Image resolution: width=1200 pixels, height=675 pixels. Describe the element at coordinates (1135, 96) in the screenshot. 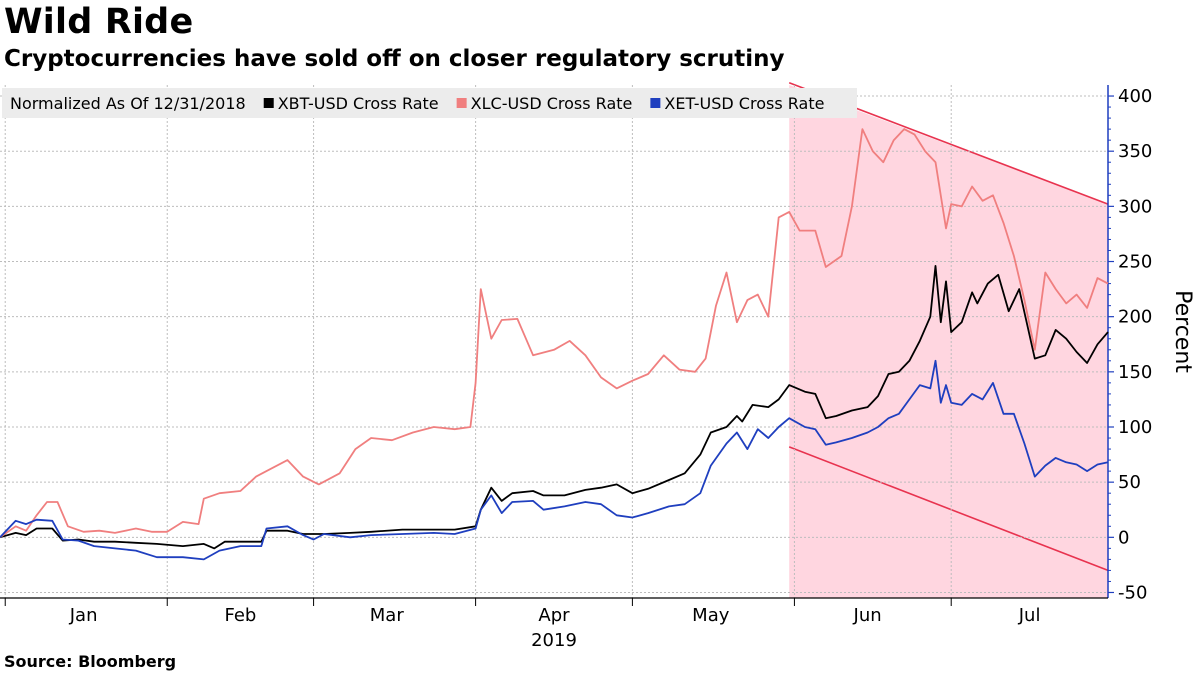

I see `y-tick-label: 400` at that location.